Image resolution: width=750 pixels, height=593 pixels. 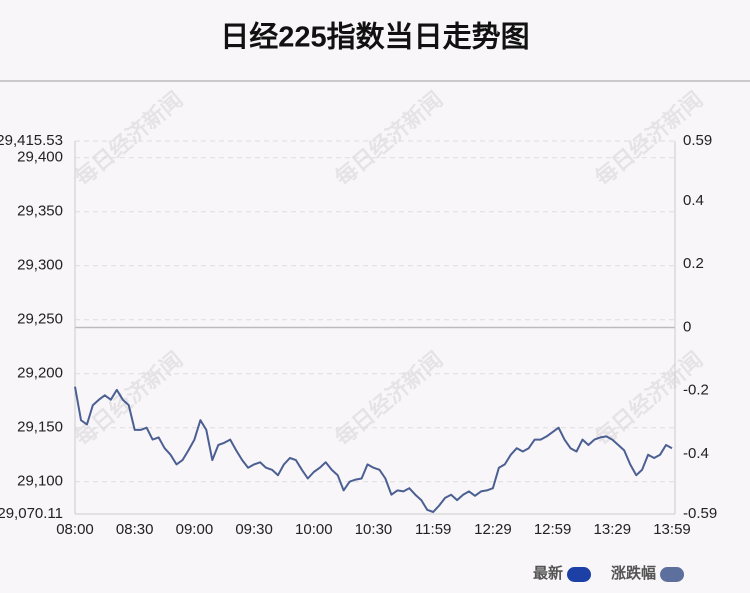 I want to click on y-tick-label: 29,150, so click(x=40, y=427).